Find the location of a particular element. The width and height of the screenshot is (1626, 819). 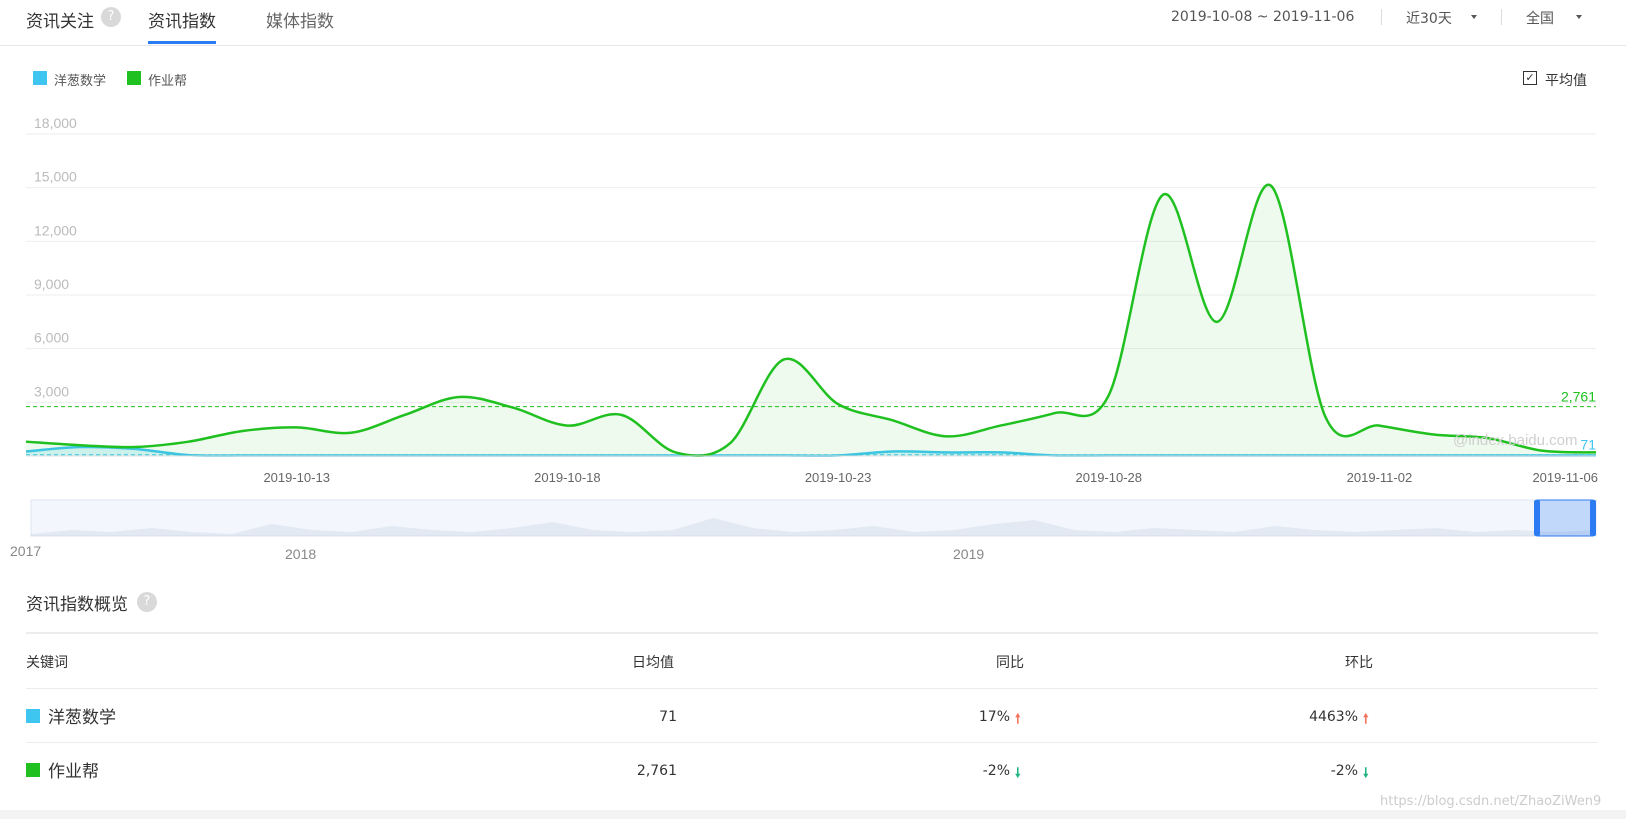

row-mom: 4463% is located at coordinates (1333, 717).